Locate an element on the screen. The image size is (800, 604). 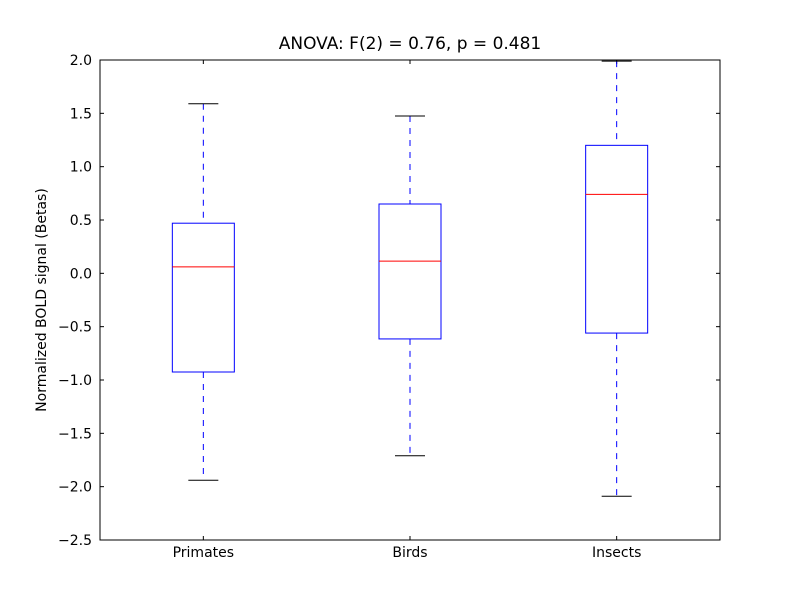
box-birds is located at coordinates (410, 271).